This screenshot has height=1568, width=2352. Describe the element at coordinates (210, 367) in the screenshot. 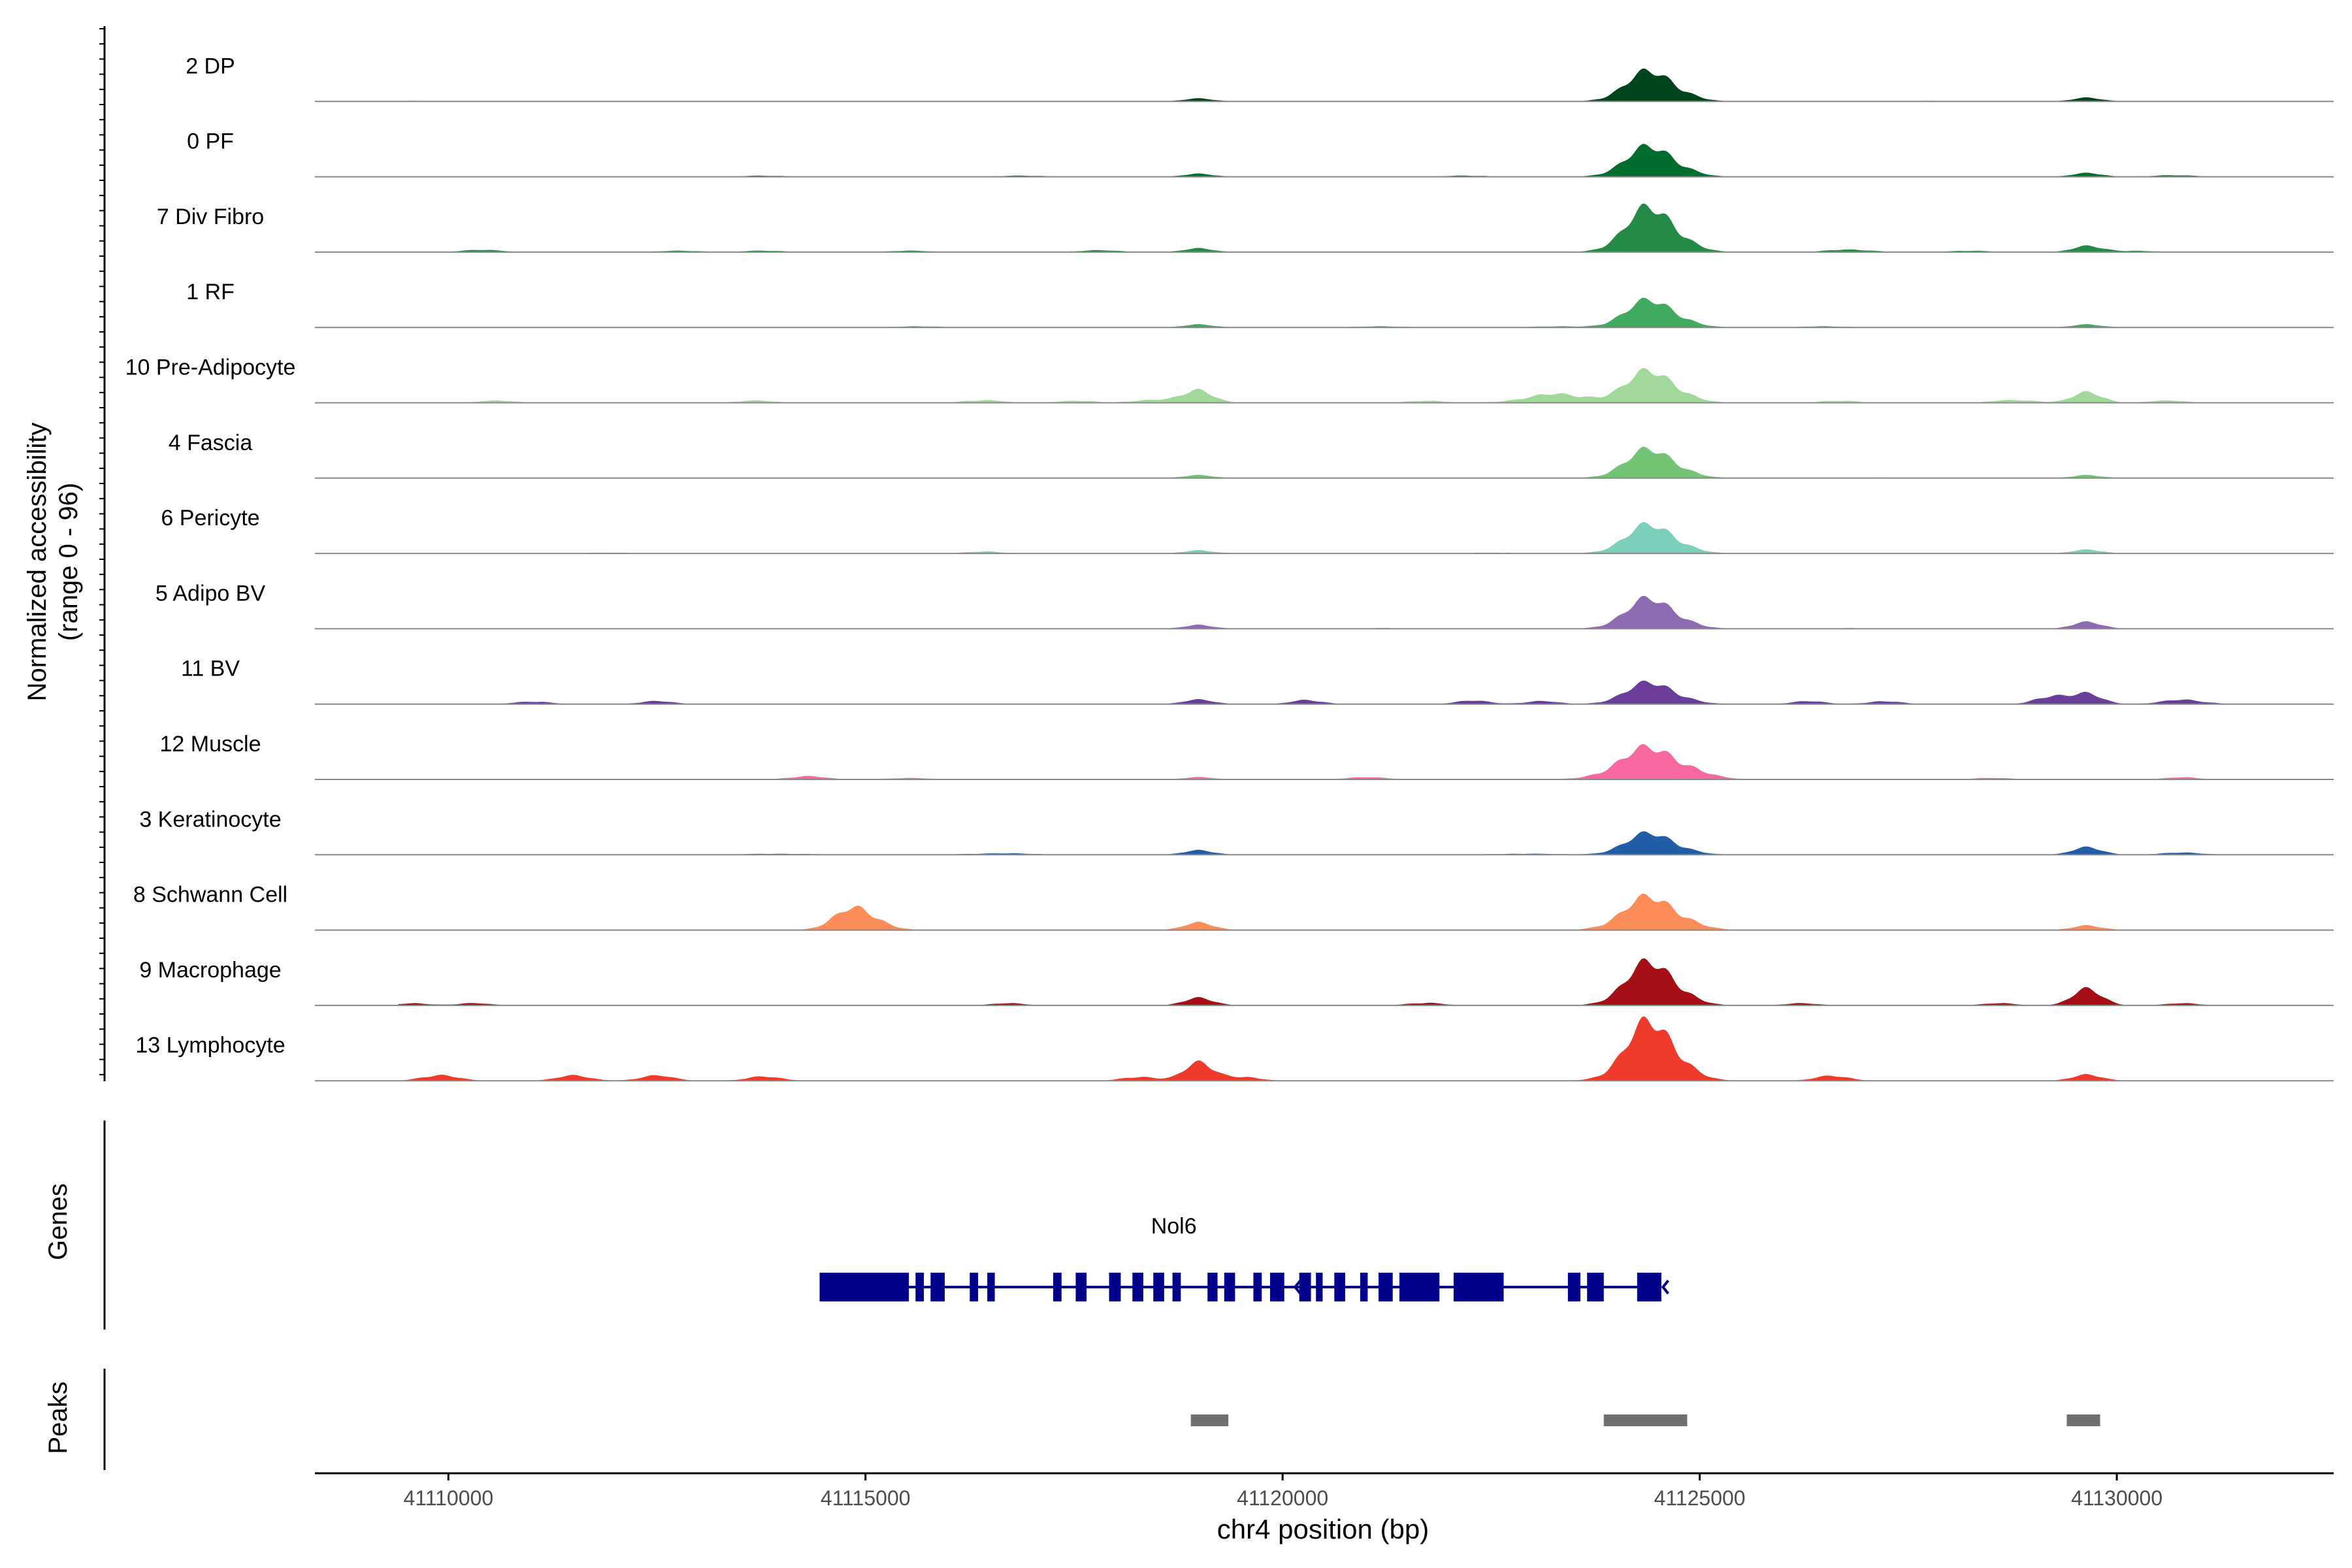

I see `track-label: 10 Pre-Adipocyte` at that location.